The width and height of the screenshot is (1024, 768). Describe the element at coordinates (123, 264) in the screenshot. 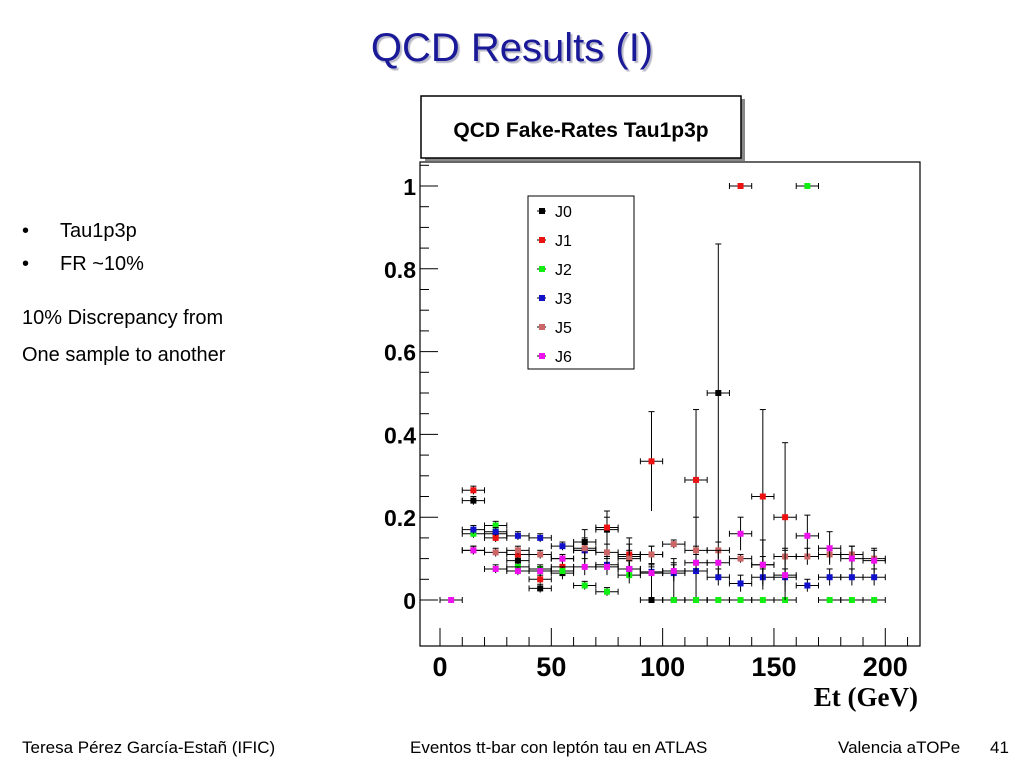

I see `bullet-item-fake-rate: FR ~10%` at that location.